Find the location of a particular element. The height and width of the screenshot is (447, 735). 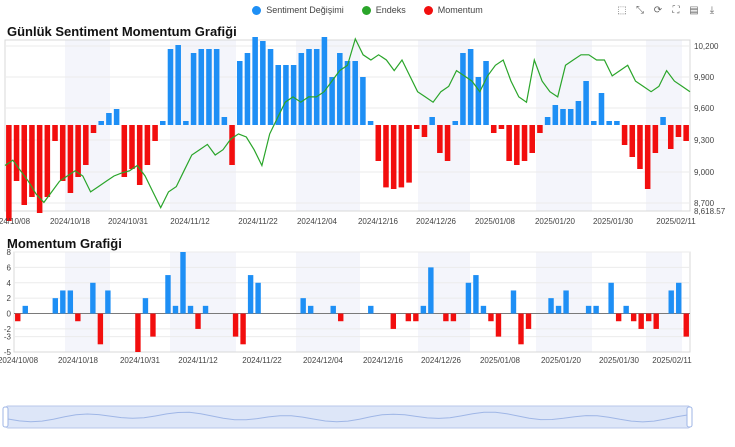

toolbox: ⬚ ⤡ ⟳ ⛶ ▤ ⤓ is located at coordinates (667, 11).